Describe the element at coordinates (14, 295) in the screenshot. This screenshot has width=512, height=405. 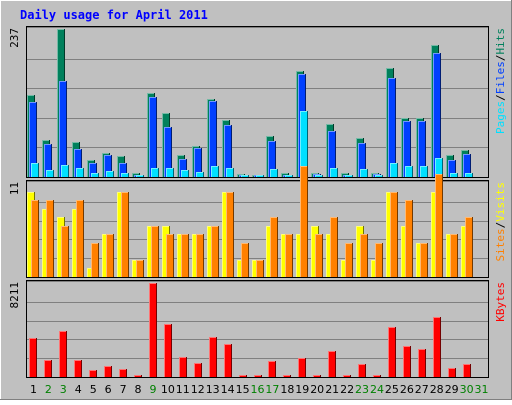
I see `panel-max-label: 8211` at that location.